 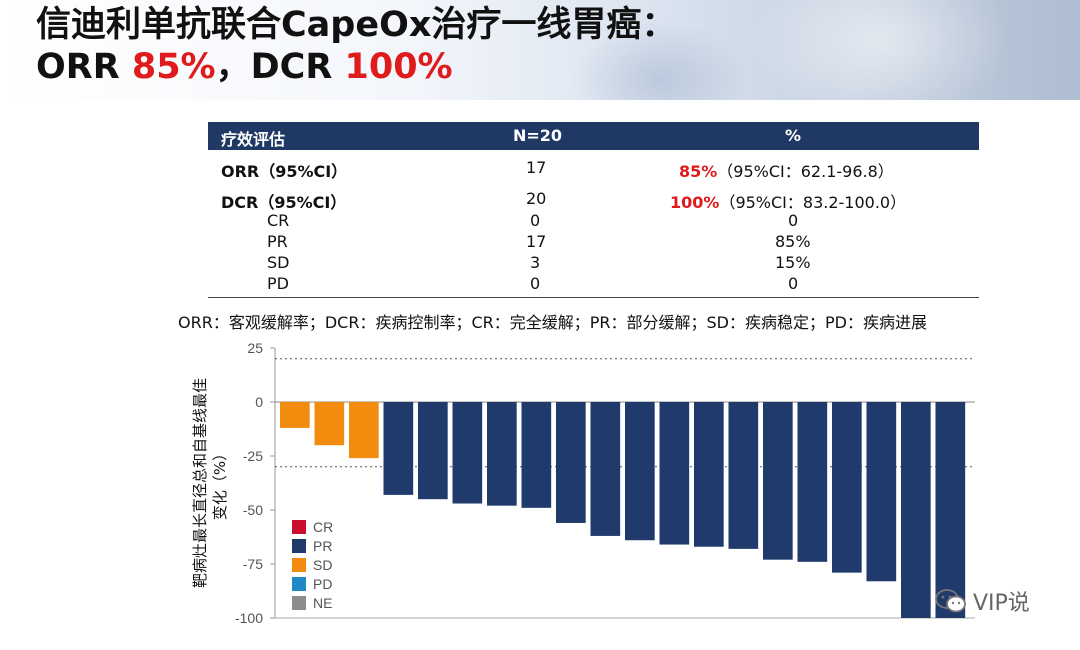 What do you see at coordinates (805, 171) in the screenshot?
I see `orr-ci: （95%CI：62.1-96.8）` at bounding box center [805, 171].